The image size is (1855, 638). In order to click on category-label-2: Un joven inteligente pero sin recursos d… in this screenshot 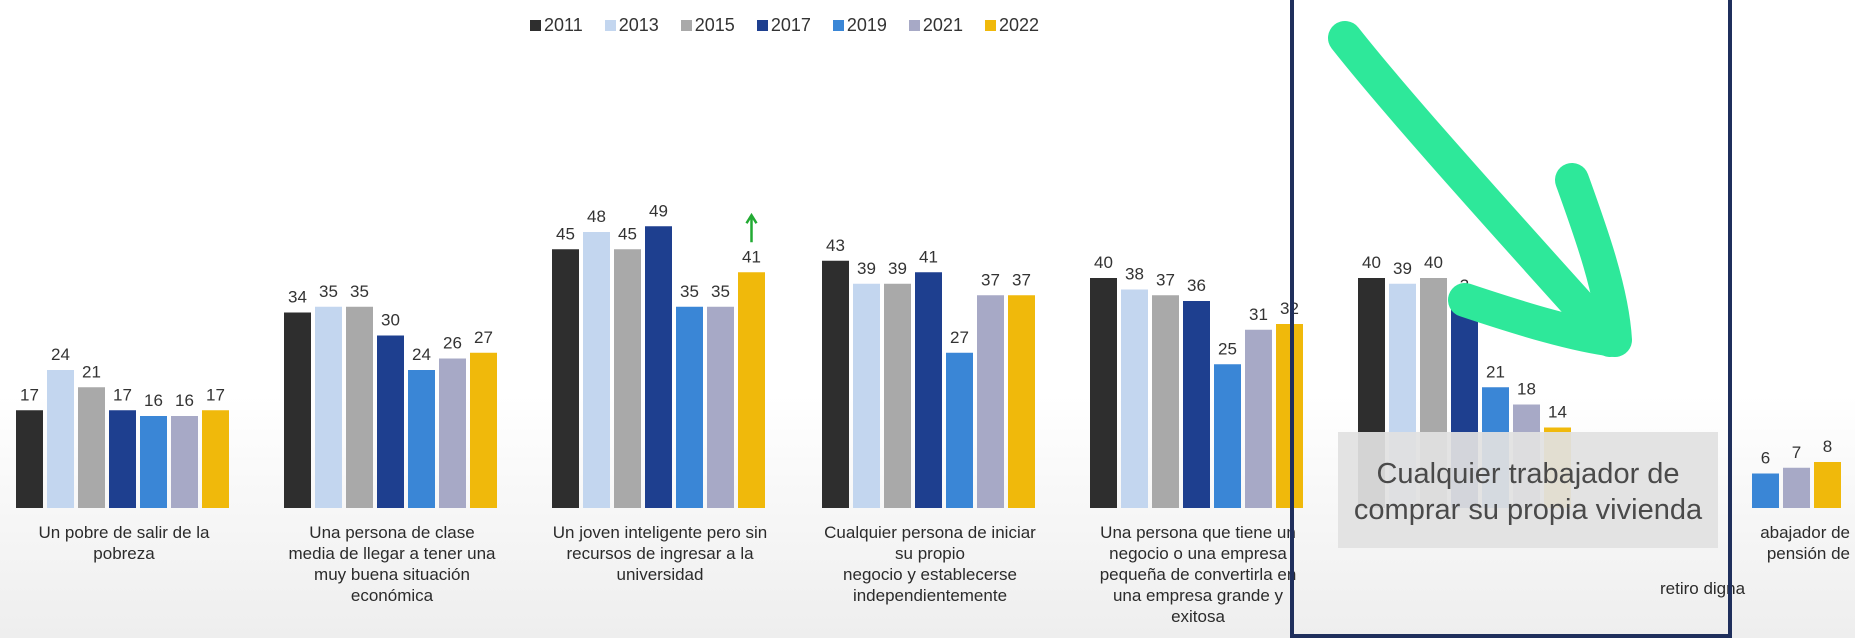, I will do `click(660, 553)`.